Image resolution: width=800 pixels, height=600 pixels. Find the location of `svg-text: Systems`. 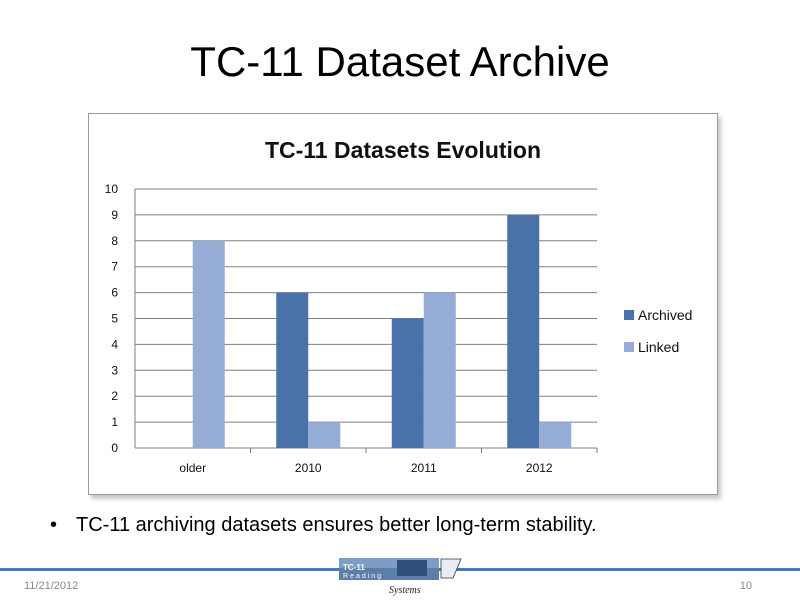

svg-text: Systems is located at coordinates (405, 590).